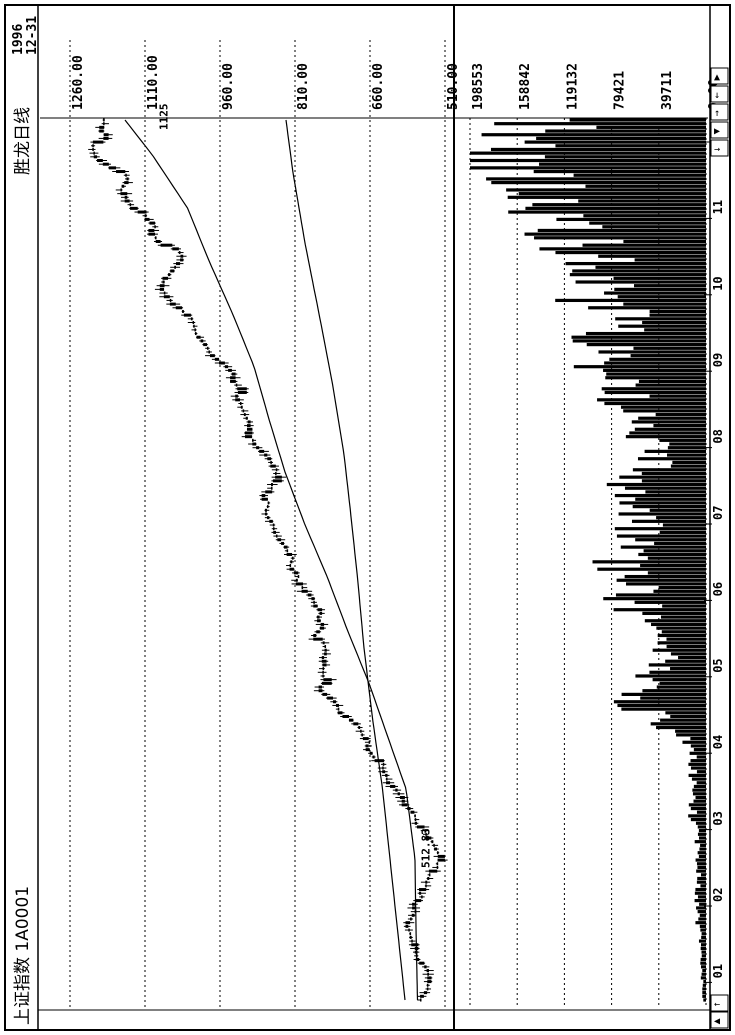  I want to click on step-right-icon: →, so click(717, 149).